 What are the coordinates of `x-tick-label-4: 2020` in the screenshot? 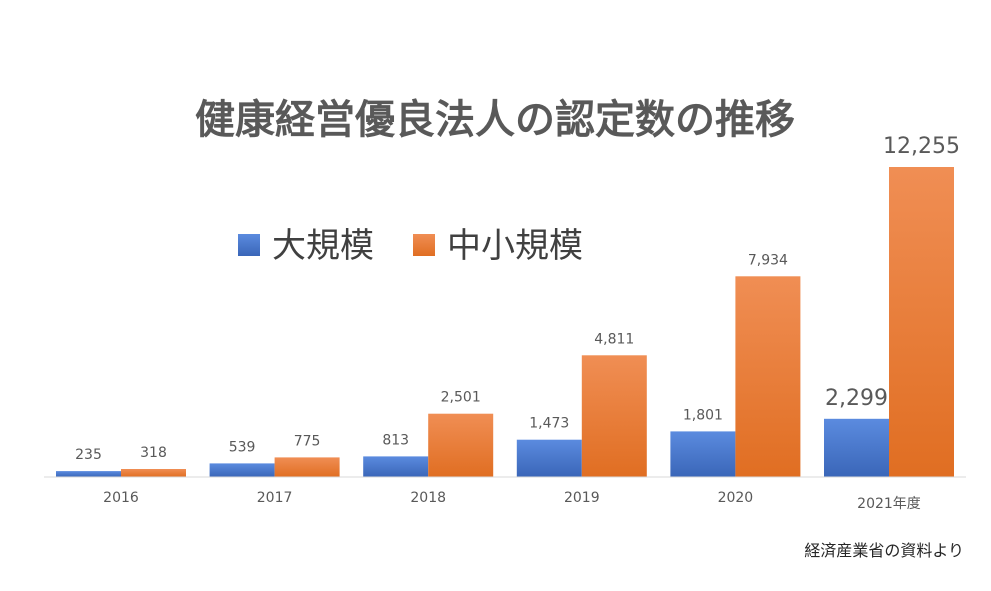 It's located at (736, 498).